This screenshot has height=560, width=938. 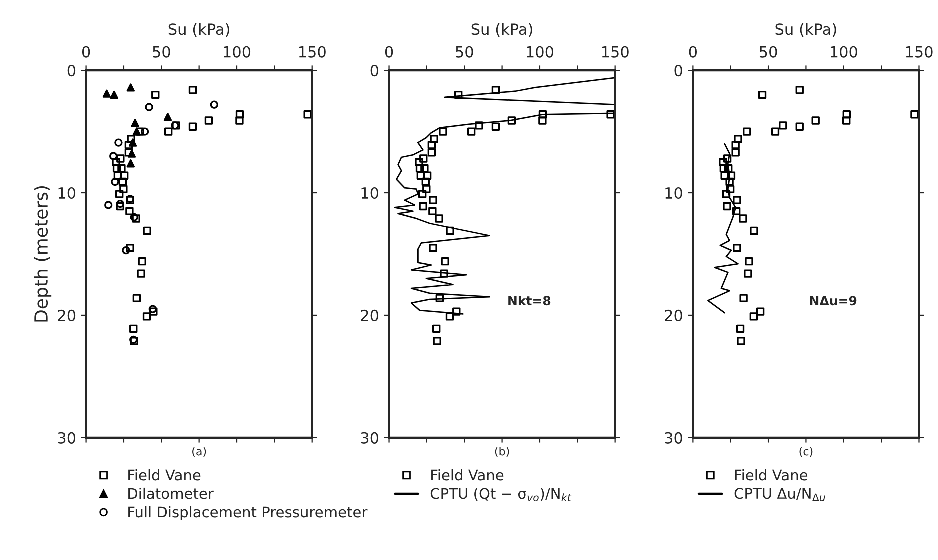 What do you see at coordinates (780, 495) in the screenshot?
I see `legend-label: CPTU Δu/N$_{Δu}$` at bounding box center [780, 495].